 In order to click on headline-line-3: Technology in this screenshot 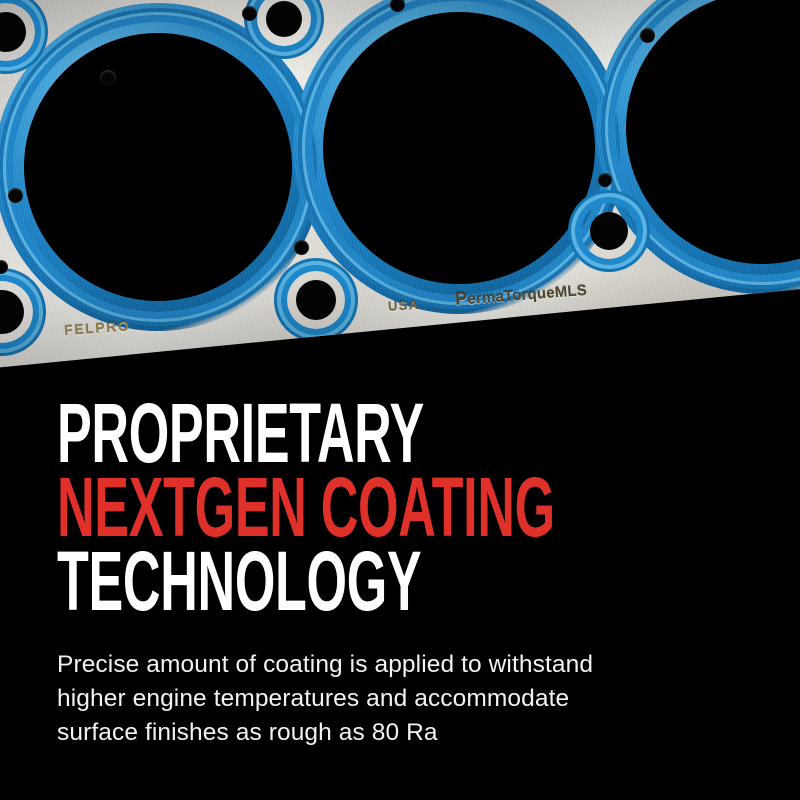, I will do `click(239, 581)`.